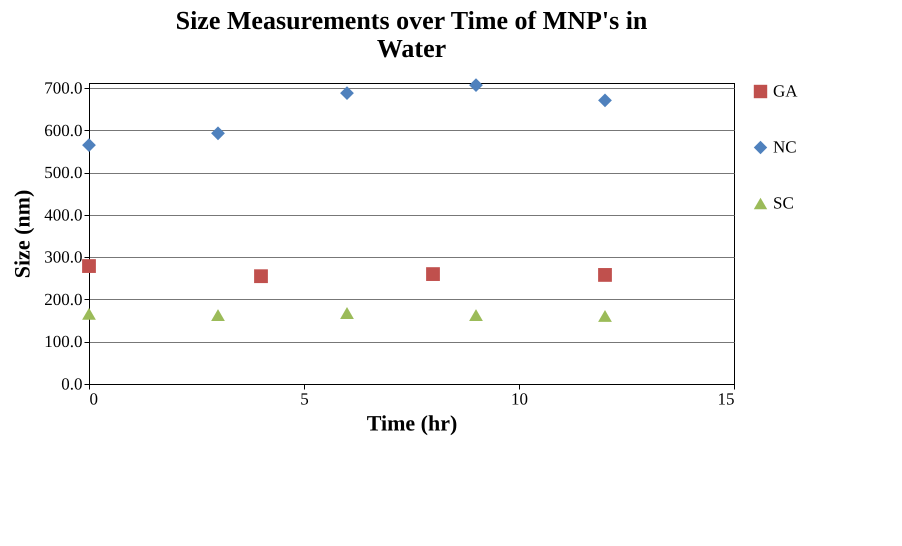 This screenshot has height=546, width=902. Describe the element at coordinates (783, 203) in the screenshot. I see `legend-label: SC` at that location.